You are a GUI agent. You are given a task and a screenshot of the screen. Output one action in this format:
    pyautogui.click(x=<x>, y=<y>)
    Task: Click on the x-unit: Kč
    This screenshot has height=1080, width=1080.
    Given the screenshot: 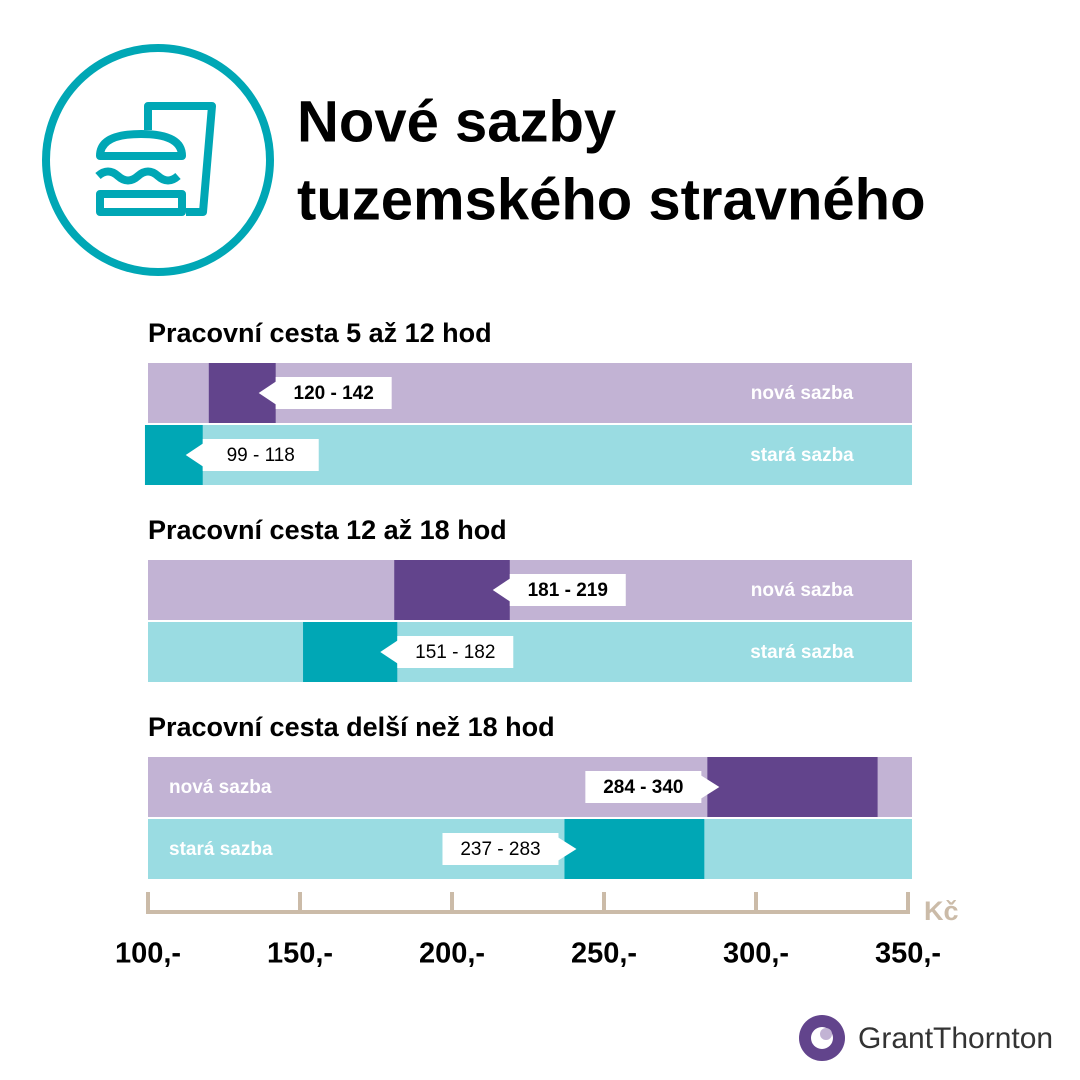 What is the action you would take?
    pyautogui.click(x=941, y=911)
    